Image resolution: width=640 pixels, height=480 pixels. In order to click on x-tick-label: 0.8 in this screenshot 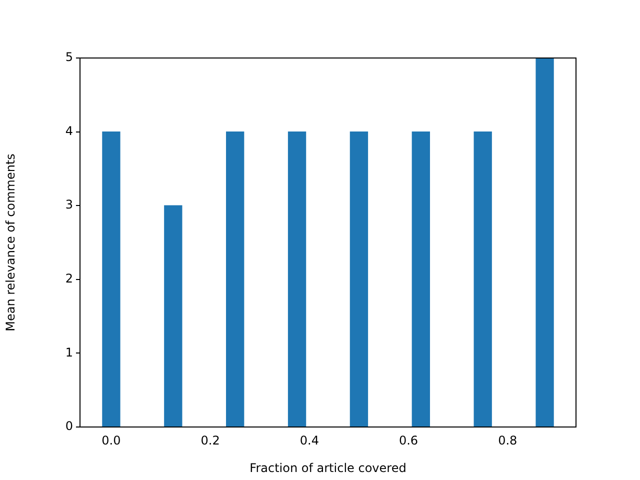, I will do `click(508, 440)`.